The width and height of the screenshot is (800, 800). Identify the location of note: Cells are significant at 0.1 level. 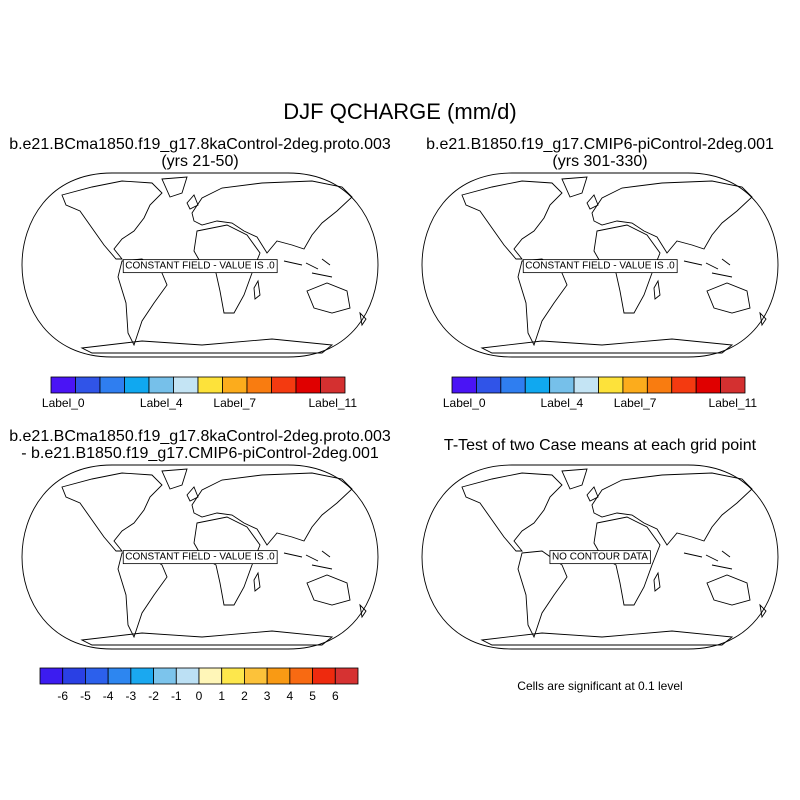
(599, 686).